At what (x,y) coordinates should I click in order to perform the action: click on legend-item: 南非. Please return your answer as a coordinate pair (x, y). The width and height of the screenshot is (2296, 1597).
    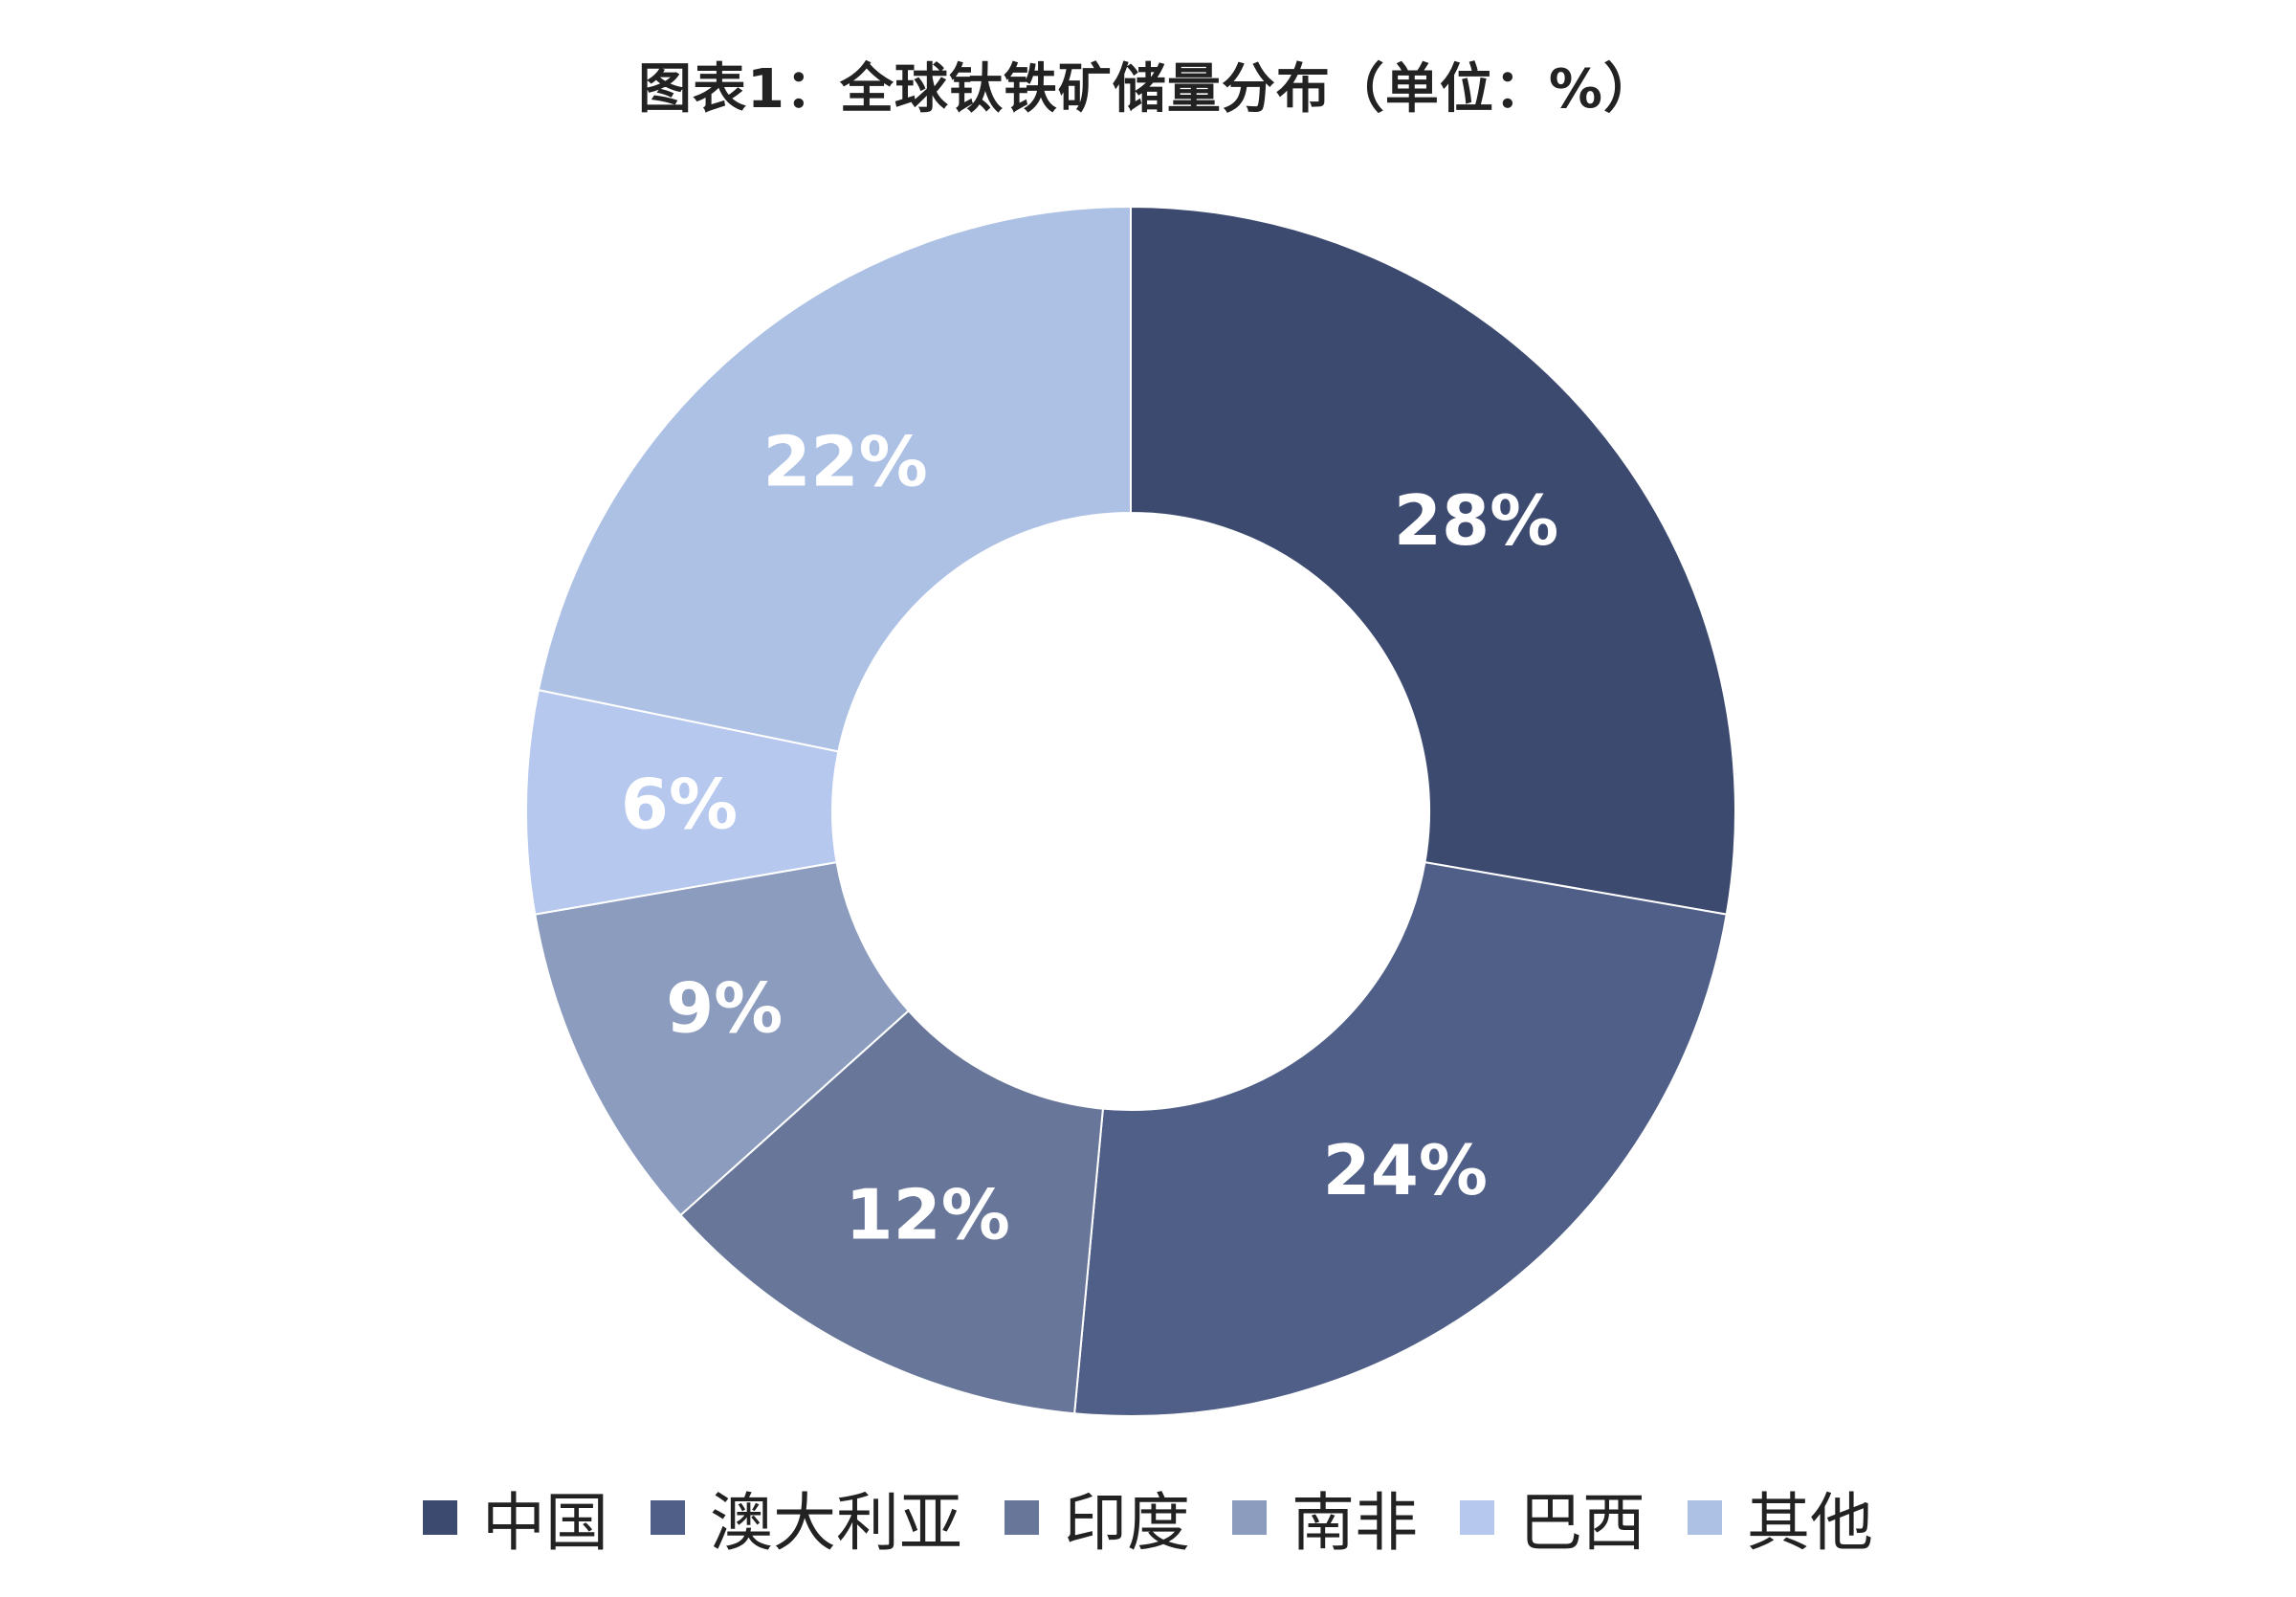
    Looking at the image, I should click on (1325, 1518).